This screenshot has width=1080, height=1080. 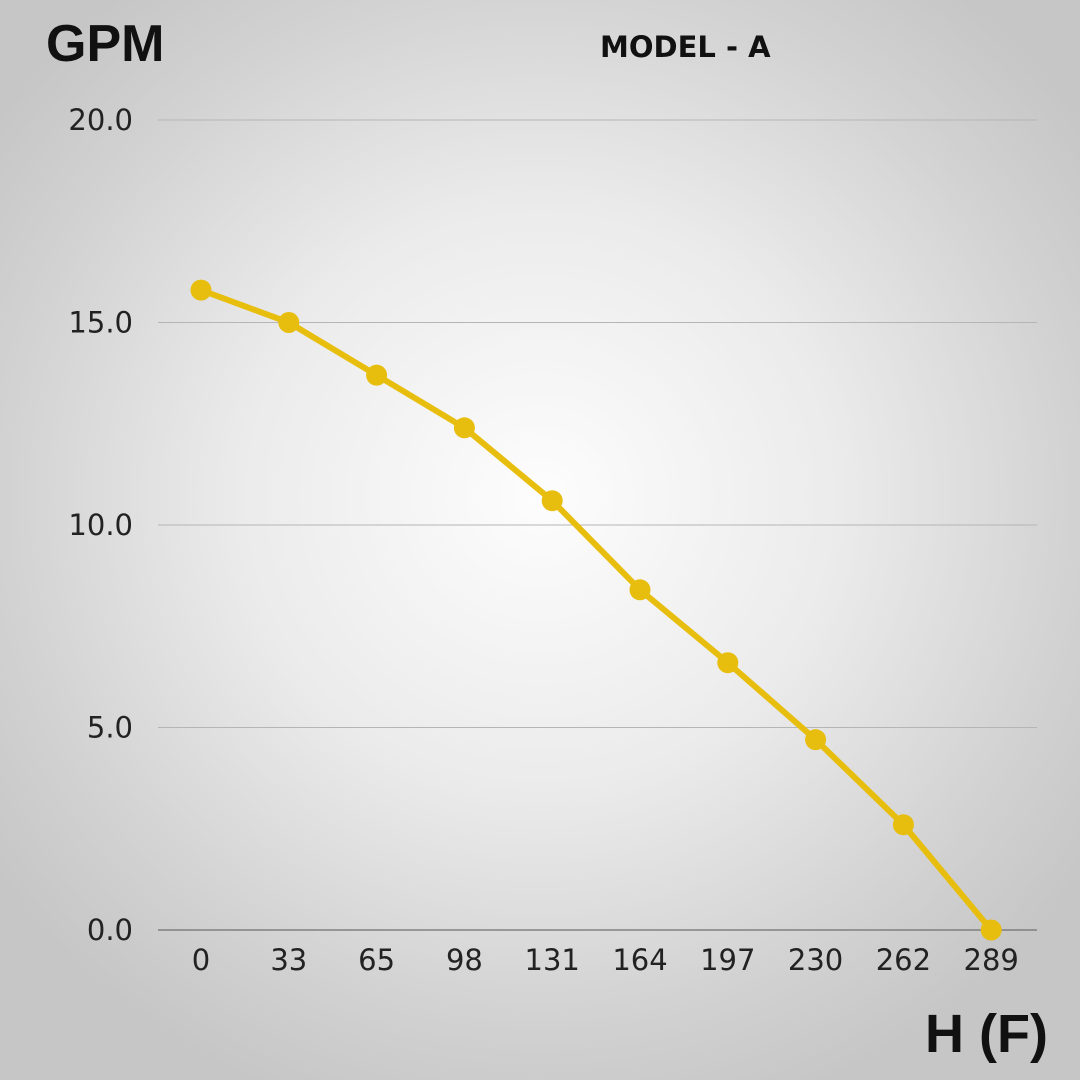 What do you see at coordinates (201, 960) in the screenshot?
I see `x-tick-label: 0` at bounding box center [201, 960].